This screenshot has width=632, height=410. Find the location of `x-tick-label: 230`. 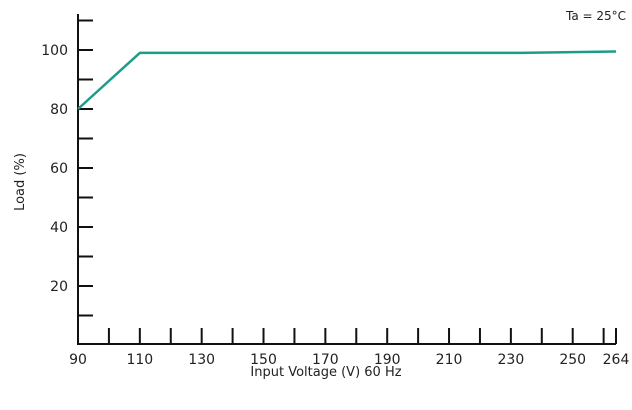

x-tick-label: 230 is located at coordinates (511, 360).